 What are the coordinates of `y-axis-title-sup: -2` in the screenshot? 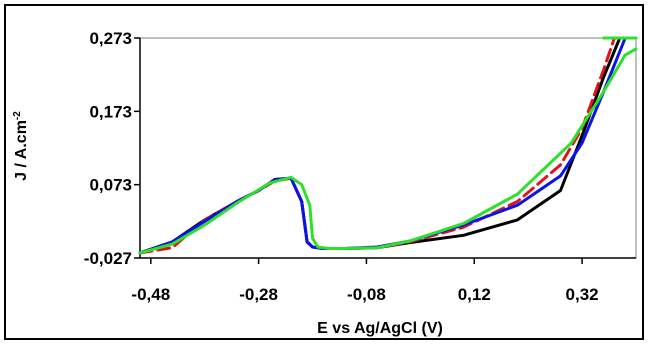 It's located at (17, 115).